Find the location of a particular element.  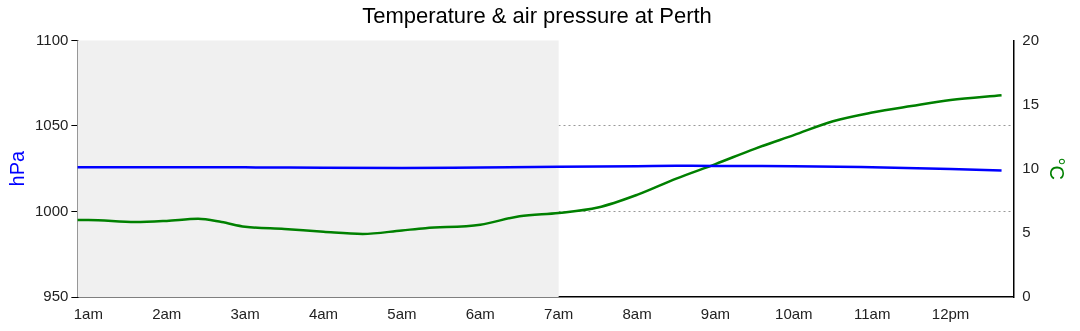

y2-tick-label: 10 is located at coordinates (1030, 167).